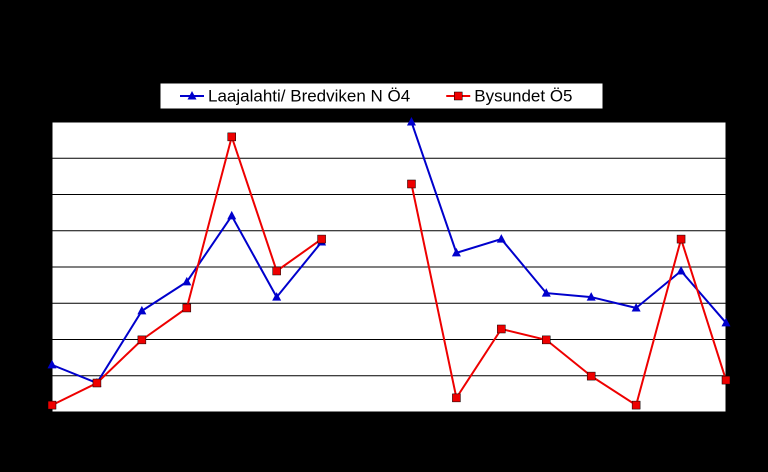  Describe the element at coordinates (34, 265) in the screenshot. I see `y-tick-label: 40` at that location.